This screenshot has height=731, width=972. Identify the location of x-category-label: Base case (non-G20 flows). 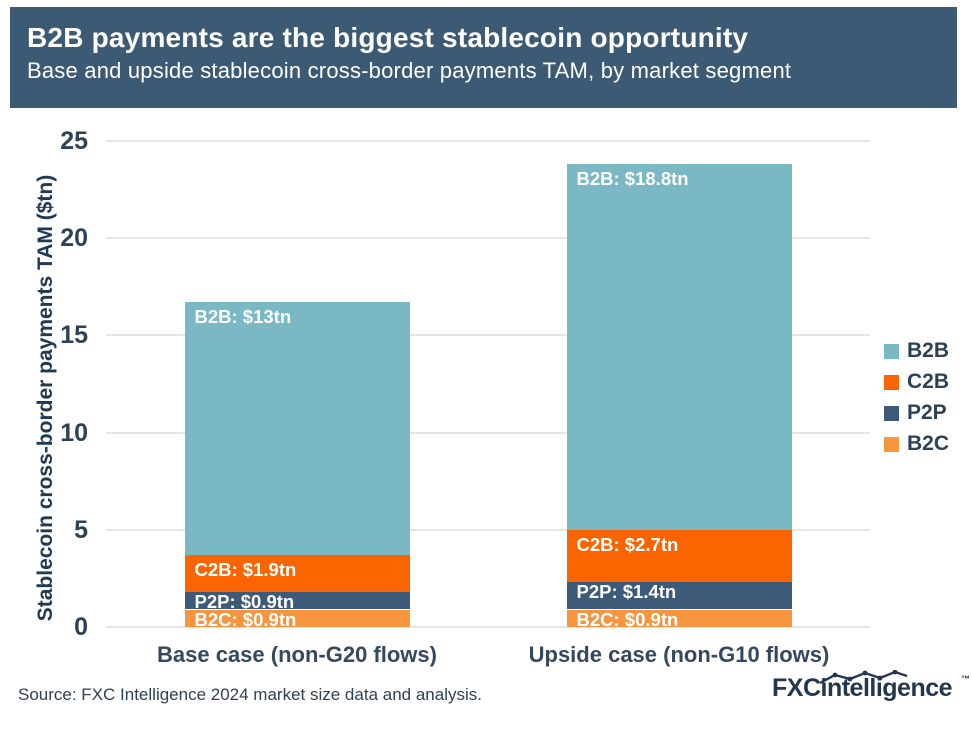
(297, 654).